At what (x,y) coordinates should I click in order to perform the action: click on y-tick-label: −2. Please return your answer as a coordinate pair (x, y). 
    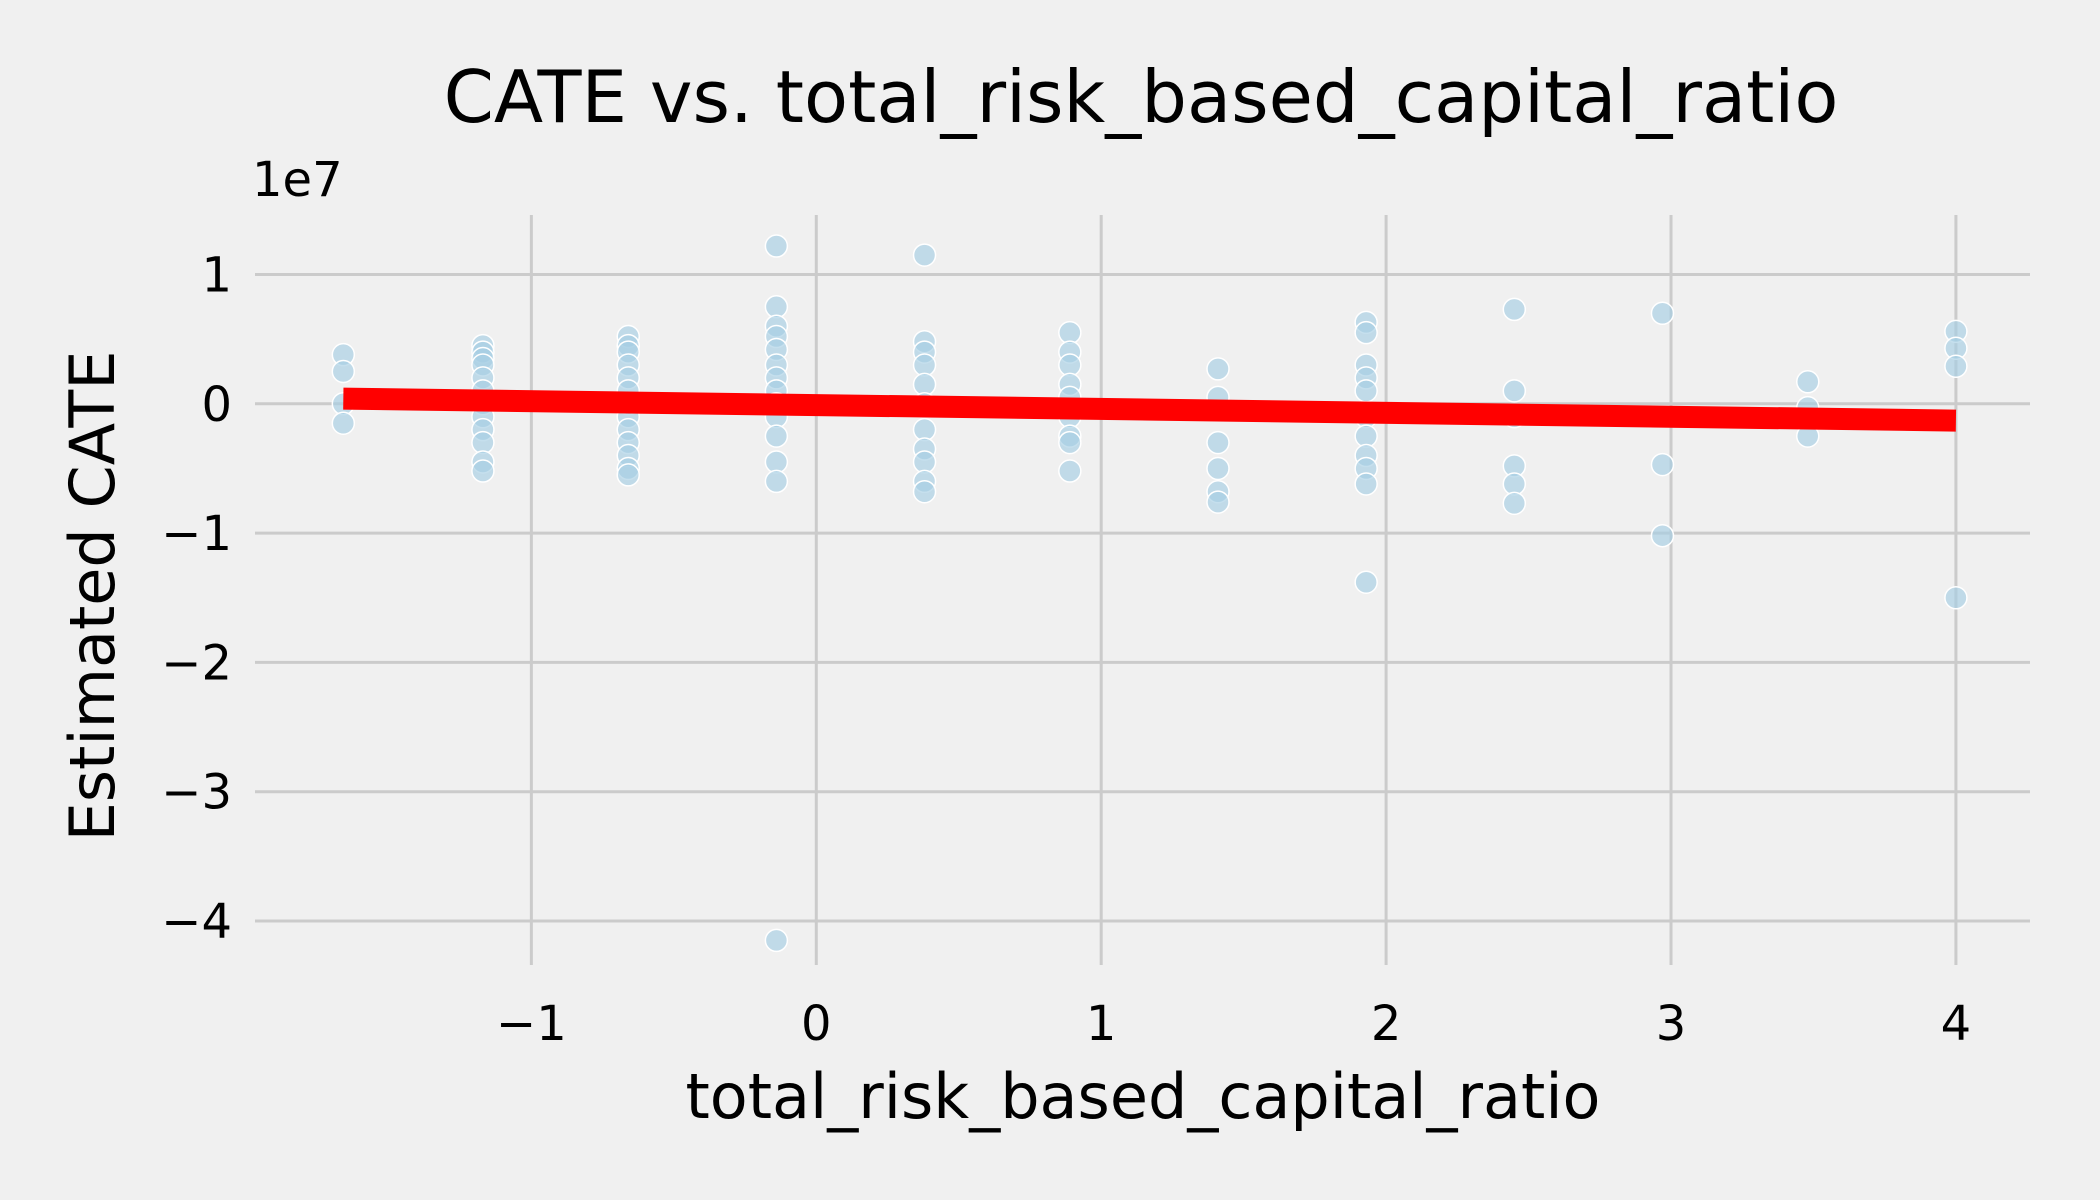
    Looking at the image, I should click on (196, 663).